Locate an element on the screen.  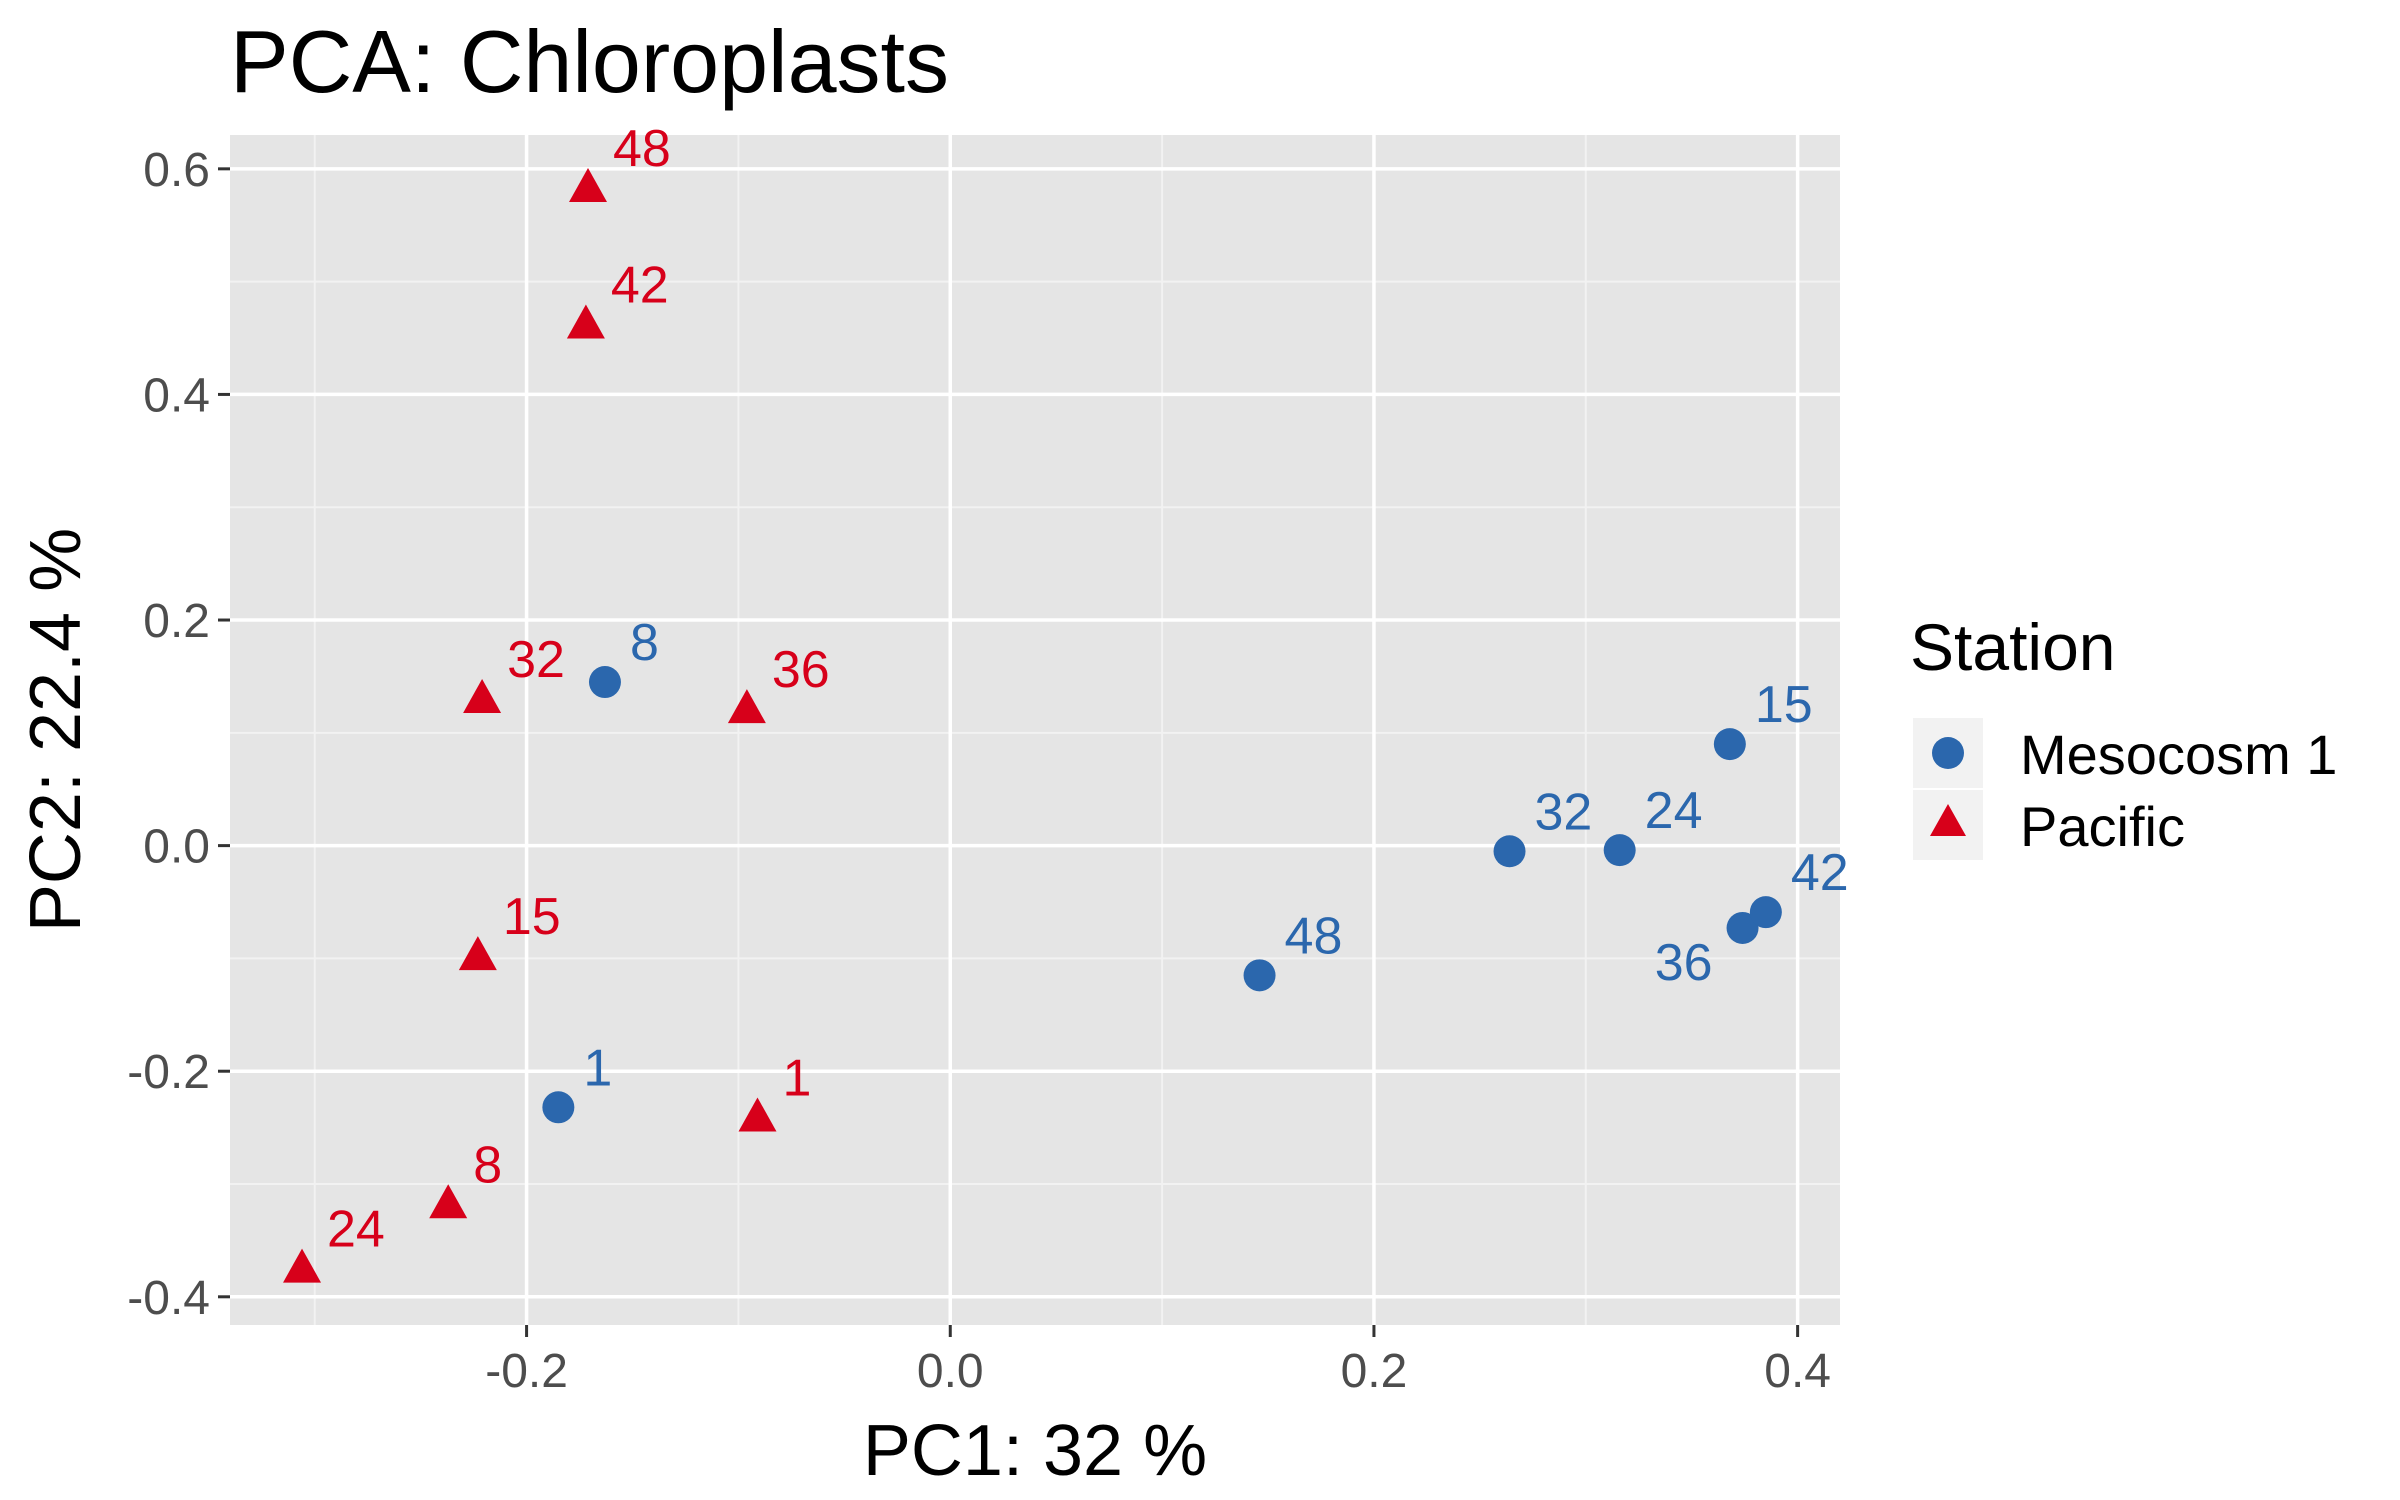
y-tick-label: 0.2 is located at coordinates (176, 621).